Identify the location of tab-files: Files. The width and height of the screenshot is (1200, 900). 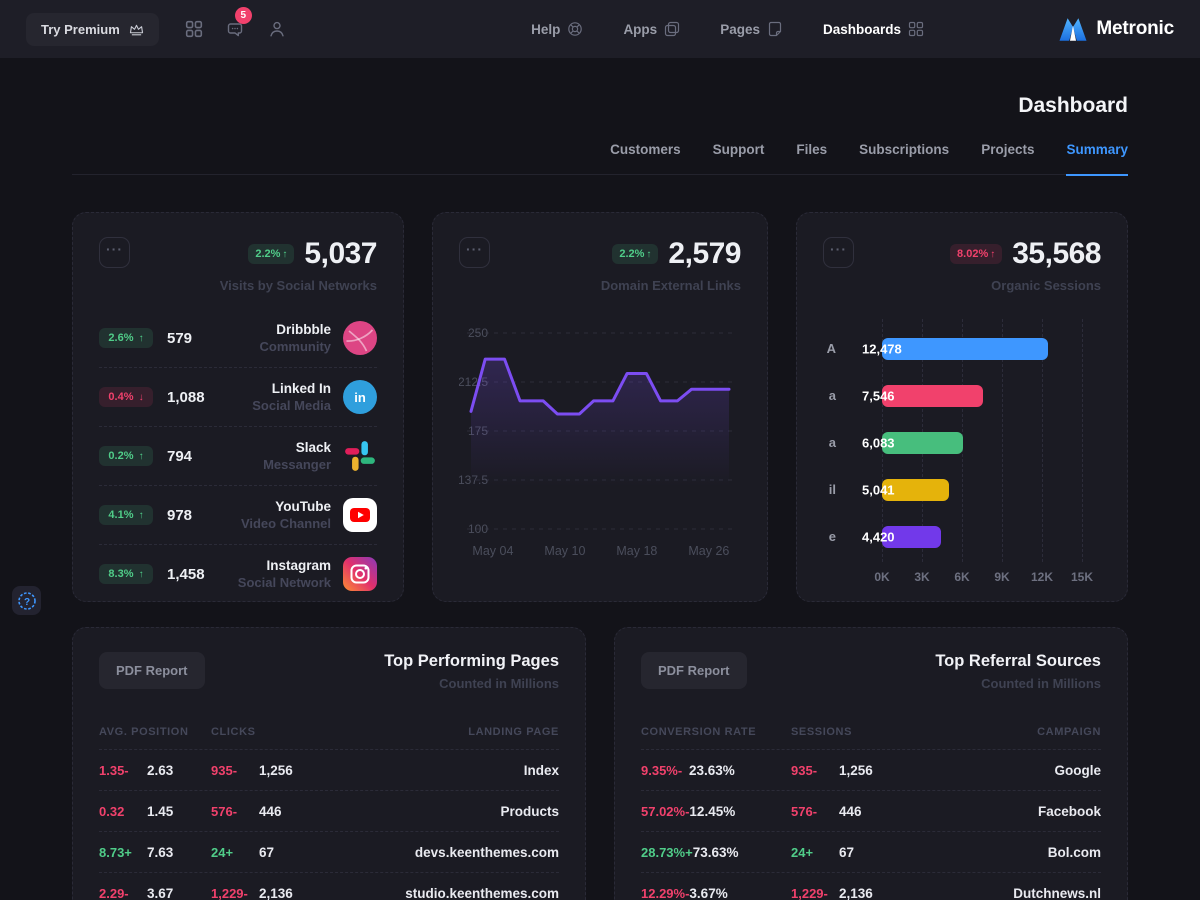
(812, 149).